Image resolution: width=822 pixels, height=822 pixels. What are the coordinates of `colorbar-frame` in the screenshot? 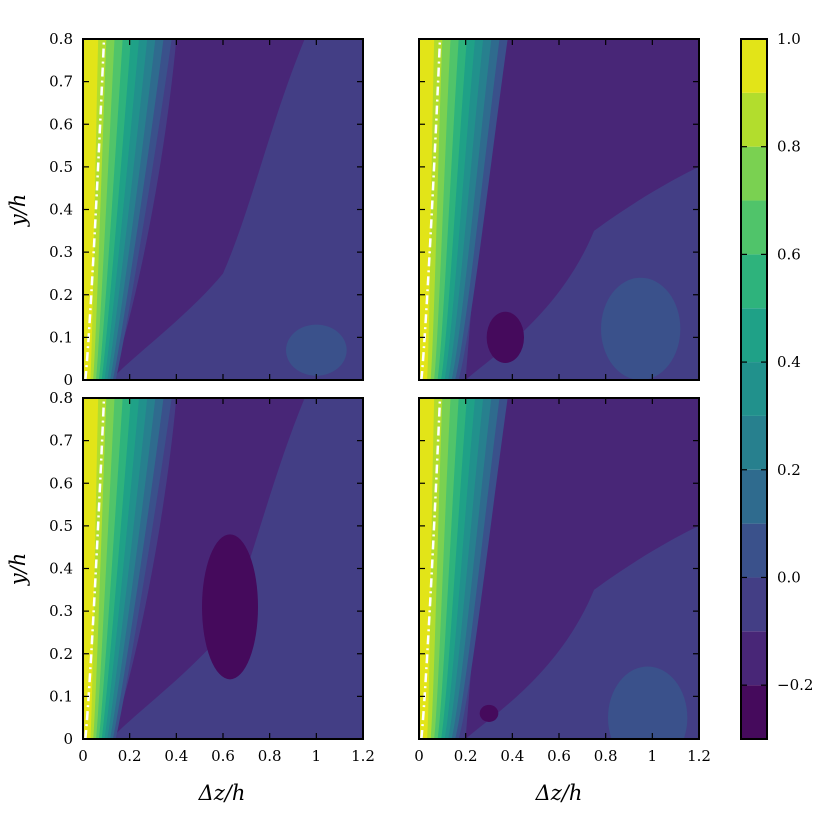 It's located at (754, 389).